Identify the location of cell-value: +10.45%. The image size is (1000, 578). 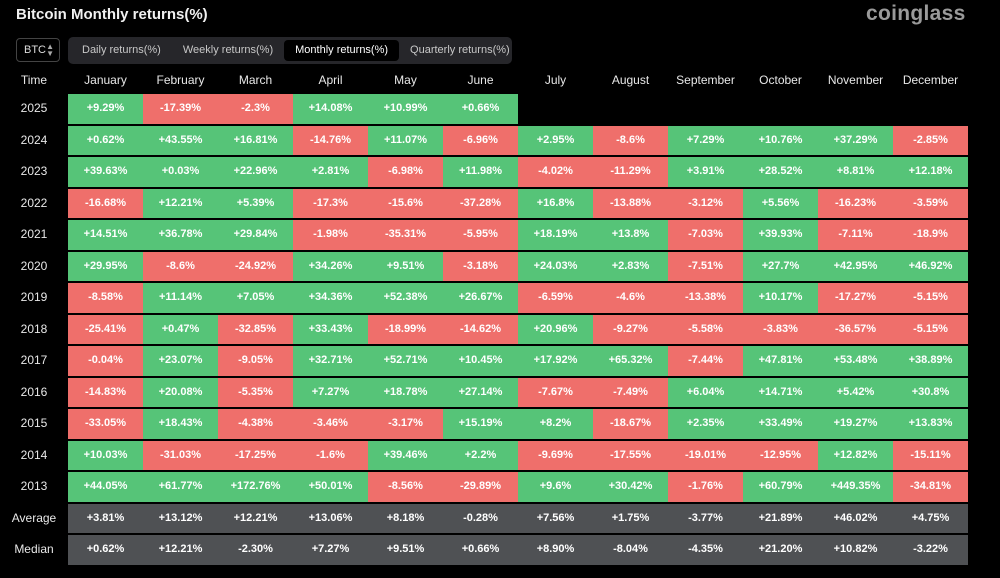
(480, 360).